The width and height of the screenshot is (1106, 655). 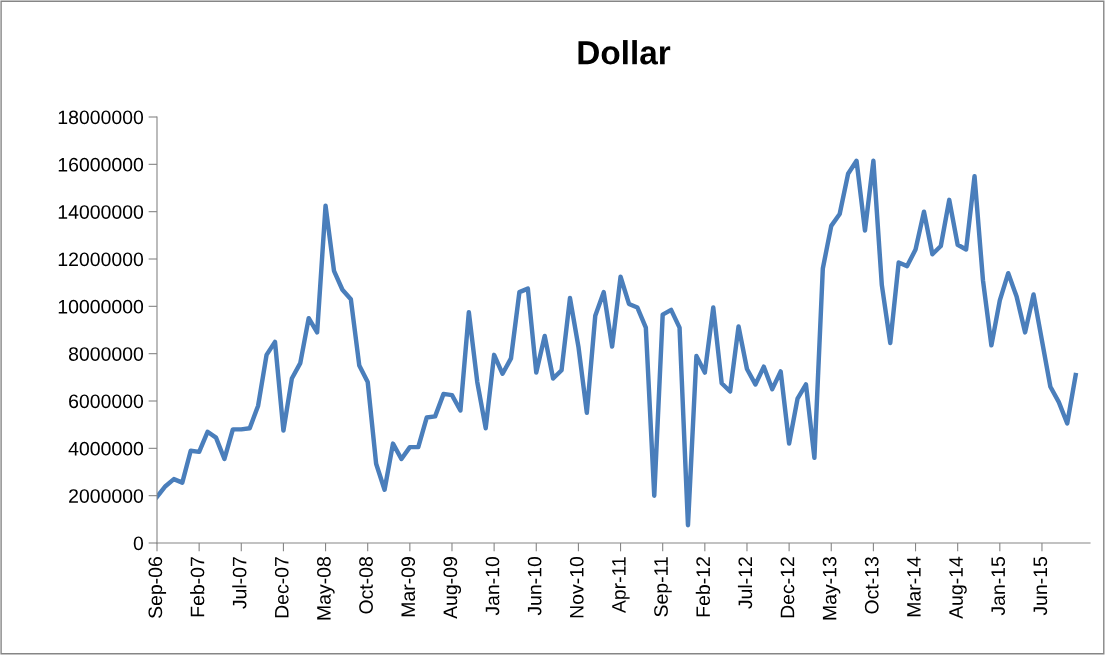 What do you see at coordinates (1040, 586) in the screenshot?
I see `x-tick-label: Jun-15` at bounding box center [1040, 586].